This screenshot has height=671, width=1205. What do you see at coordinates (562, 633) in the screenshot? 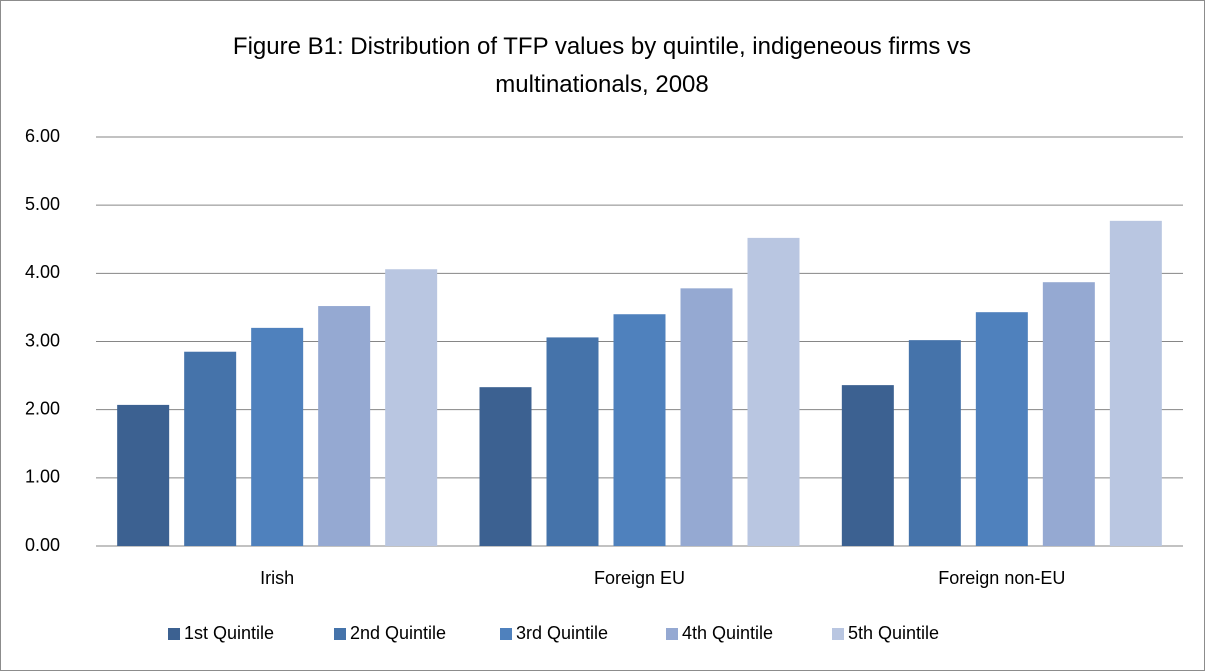
I see `legend-label: 3rd Quintile` at bounding box center [562, 633].